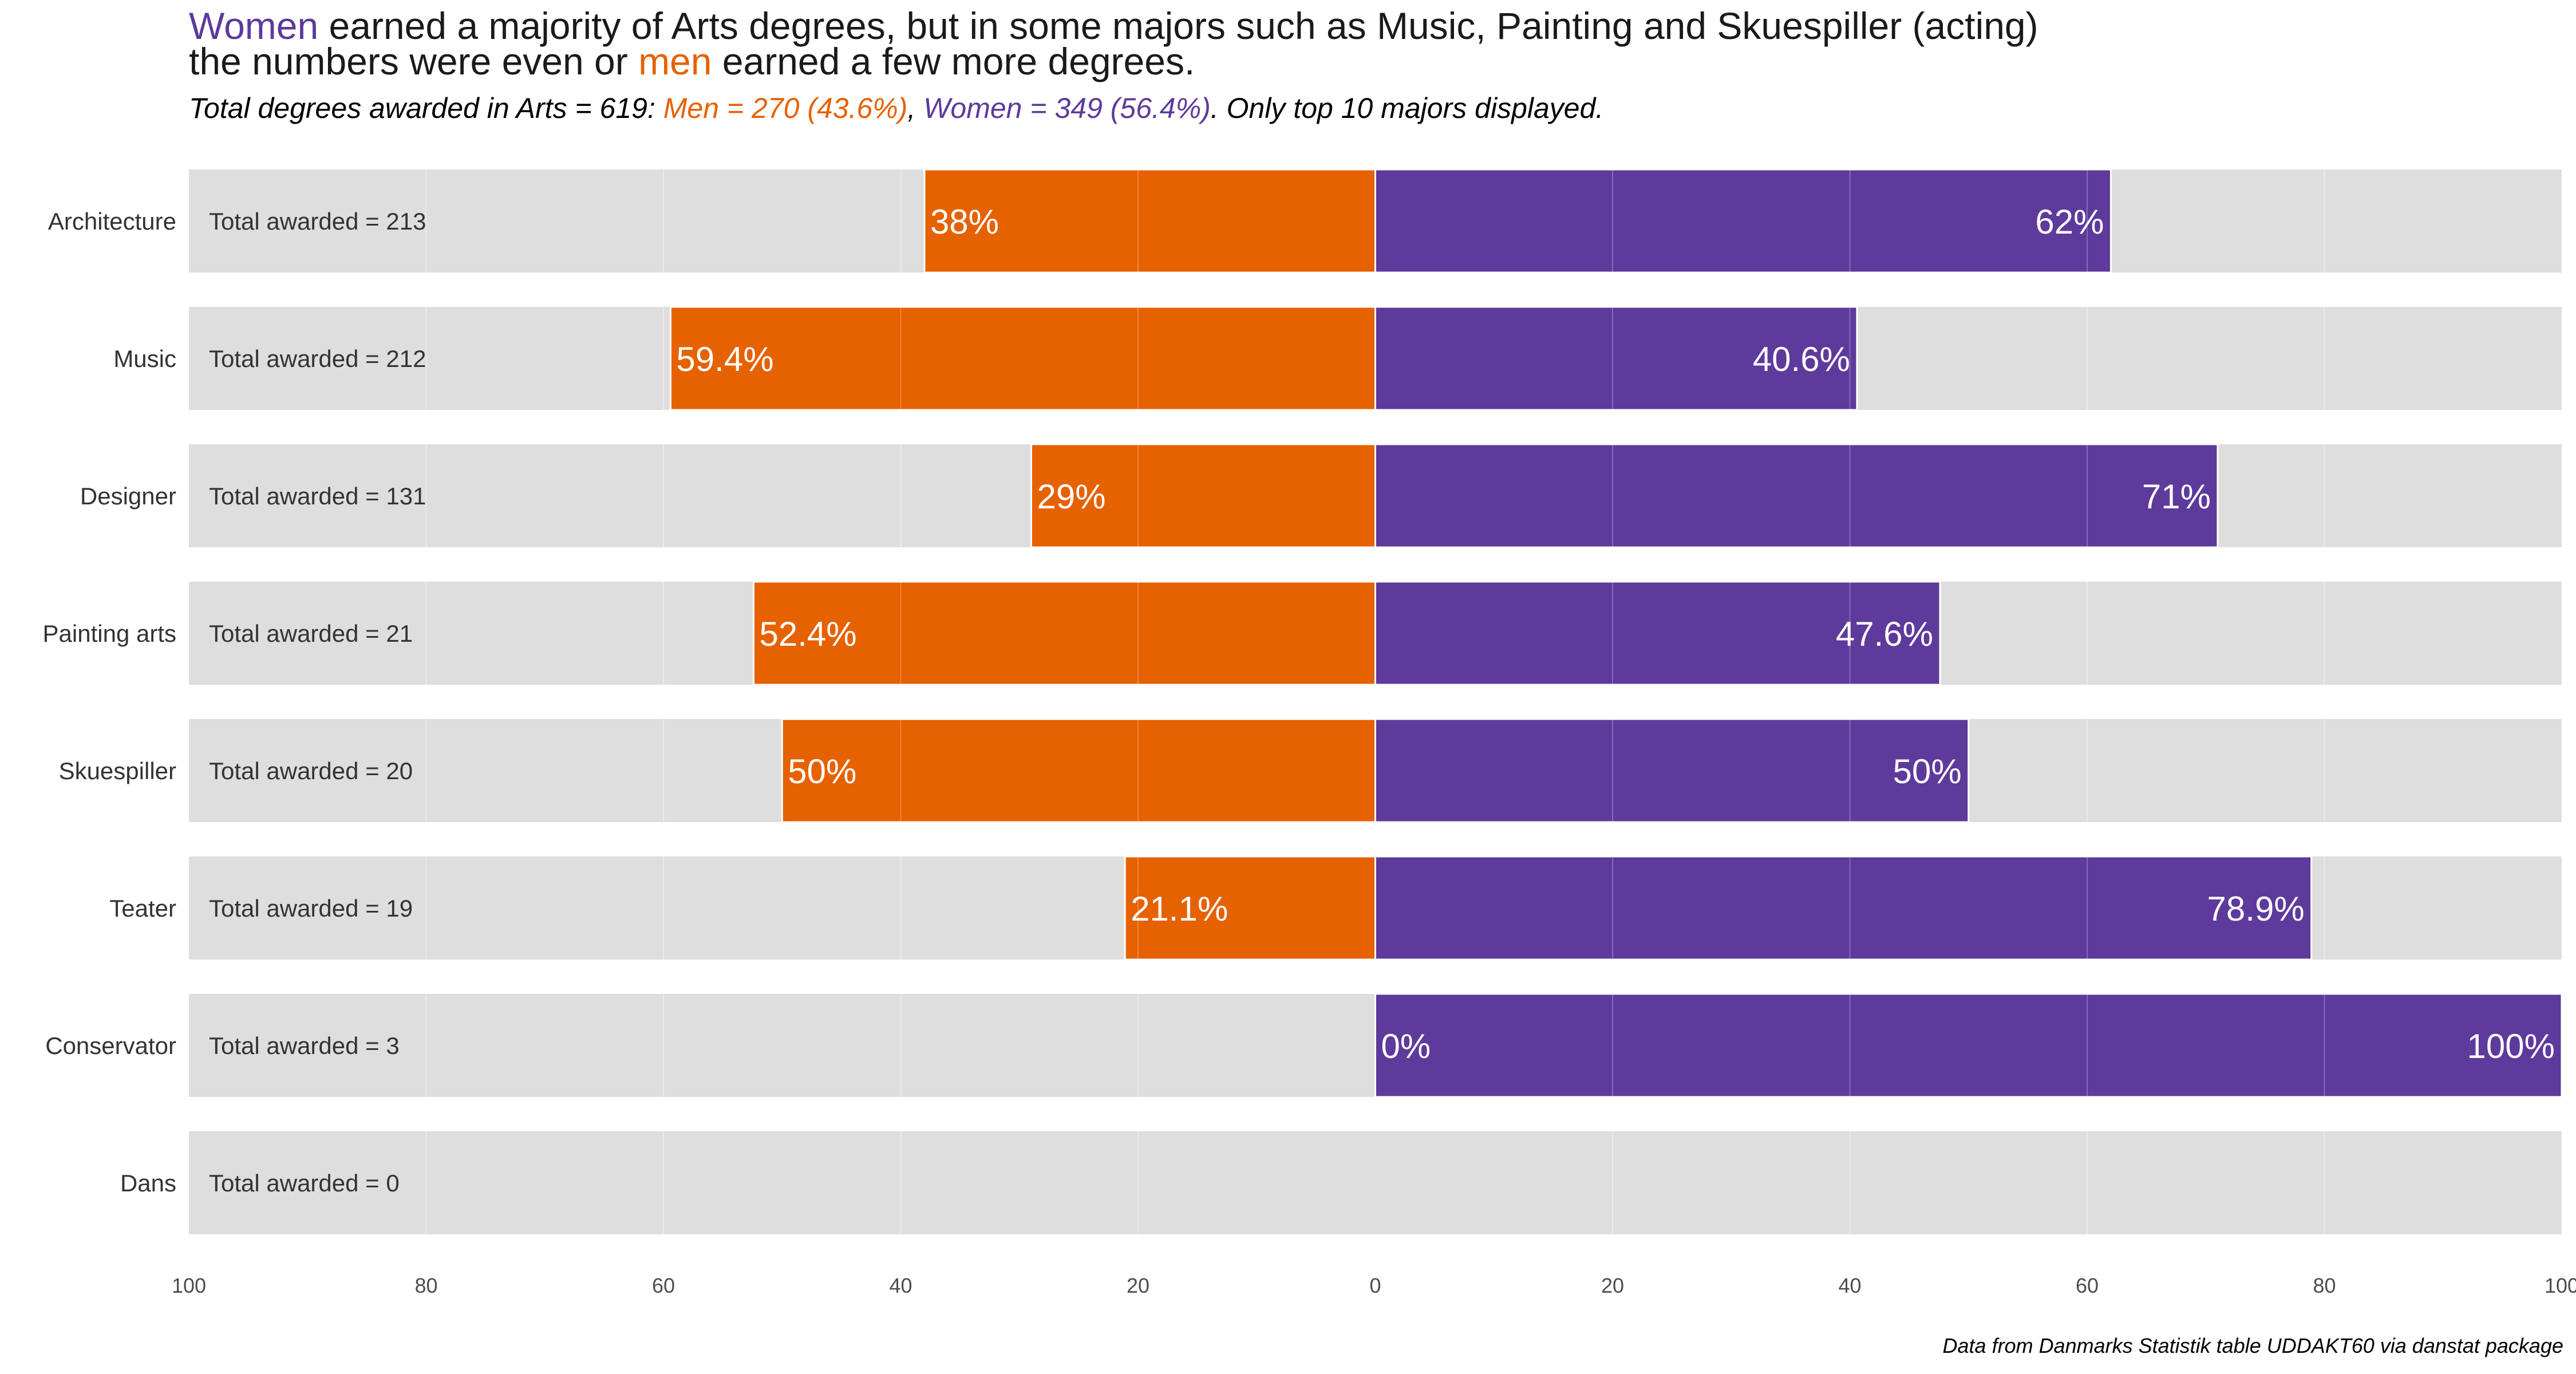 Image resolution: width=2576 pixels, height=1374 pixels. I want to click on category-label: Designer, so click(128, 496).